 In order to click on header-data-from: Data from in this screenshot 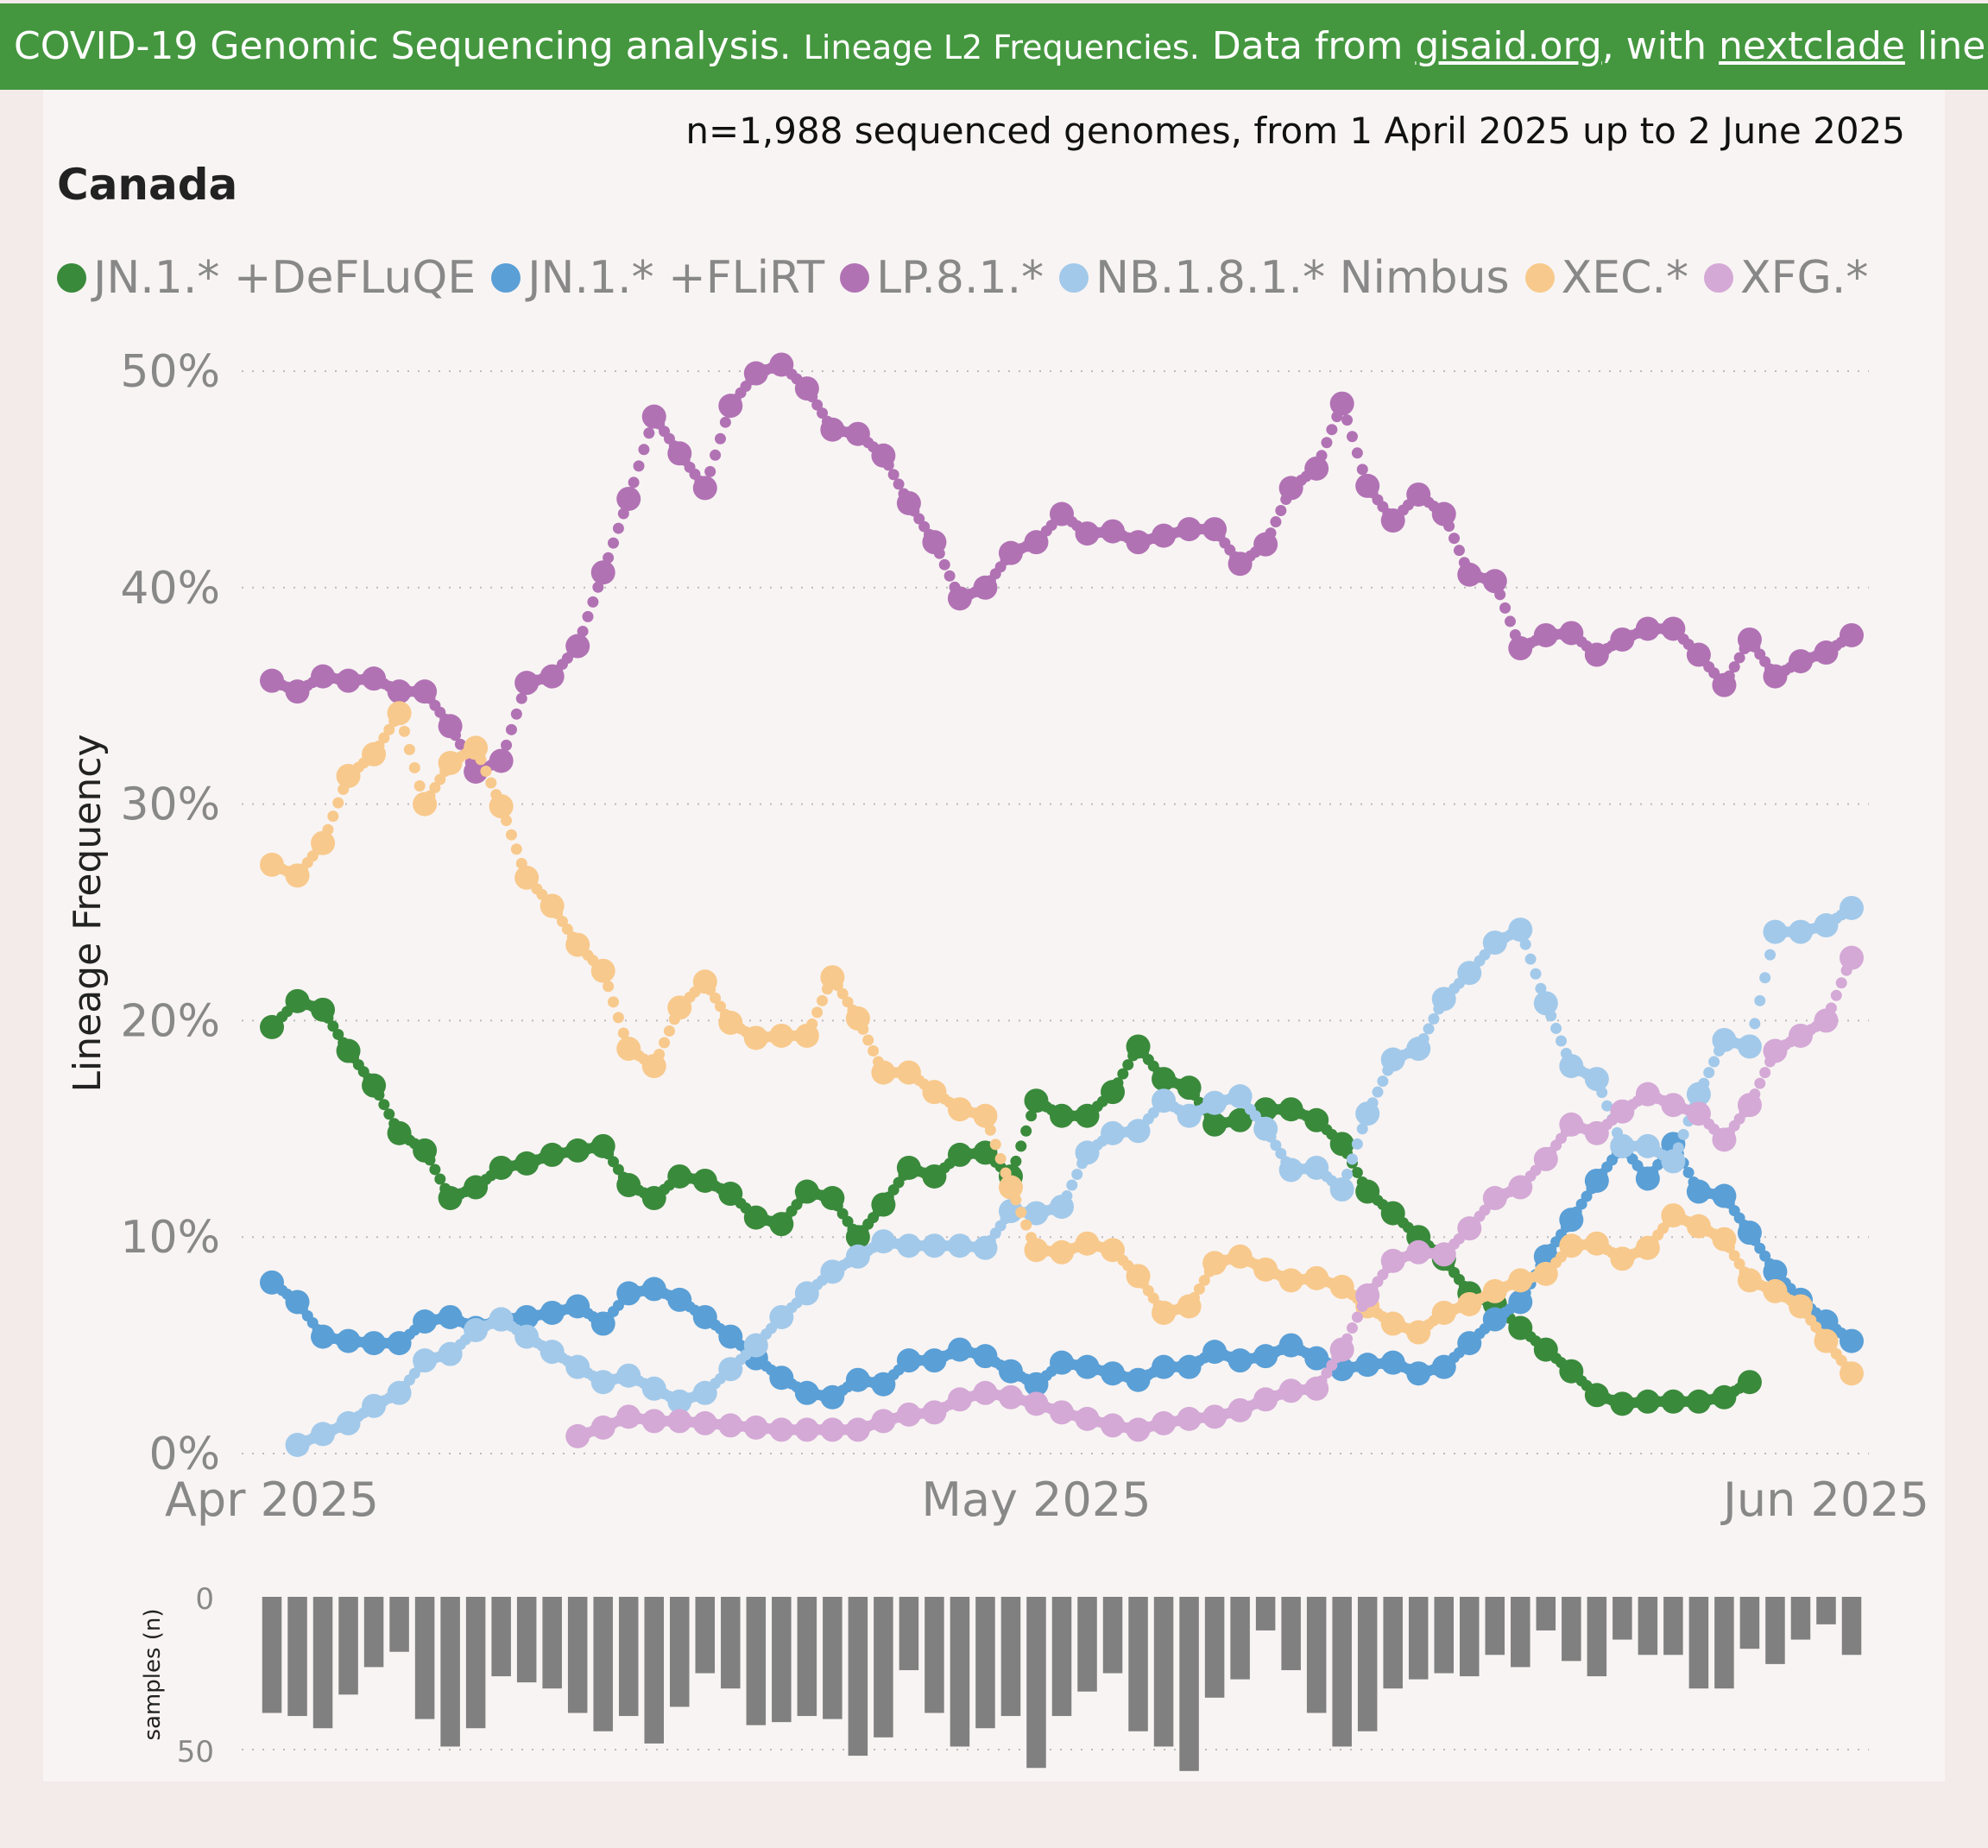, I will do `click(1307, 46)`.